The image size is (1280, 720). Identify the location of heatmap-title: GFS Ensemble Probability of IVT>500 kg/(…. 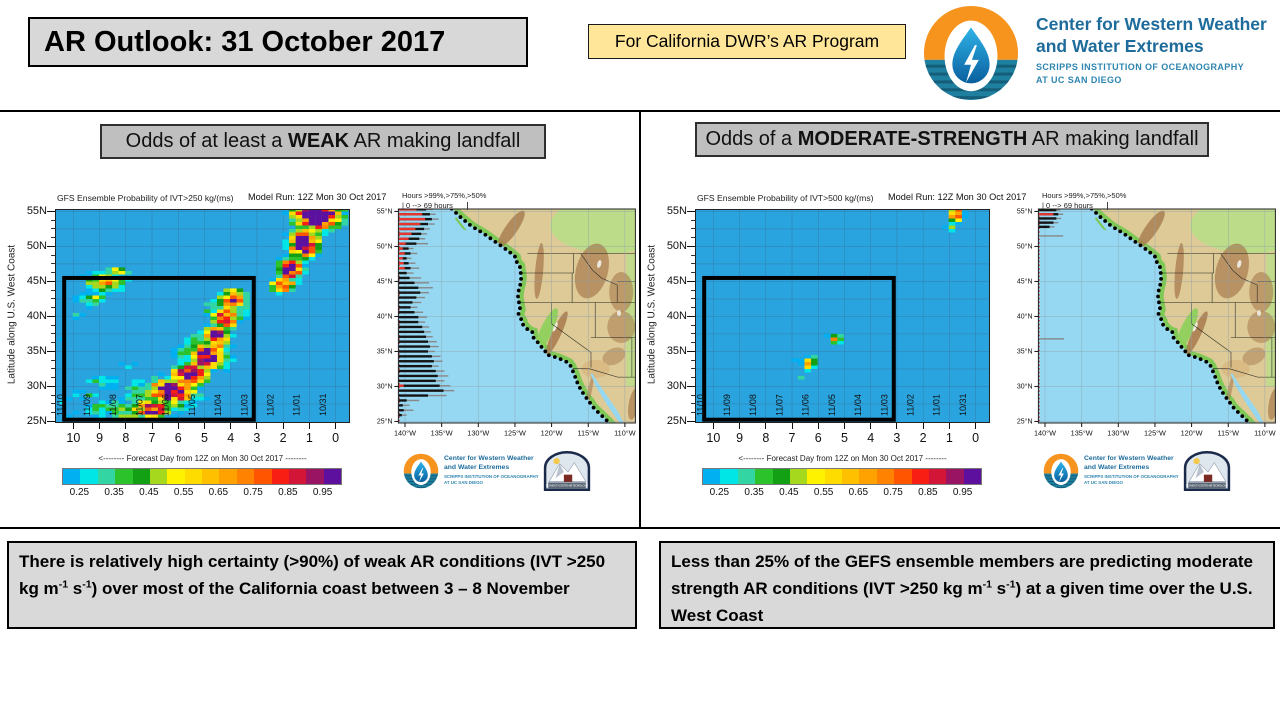
(785, 198).